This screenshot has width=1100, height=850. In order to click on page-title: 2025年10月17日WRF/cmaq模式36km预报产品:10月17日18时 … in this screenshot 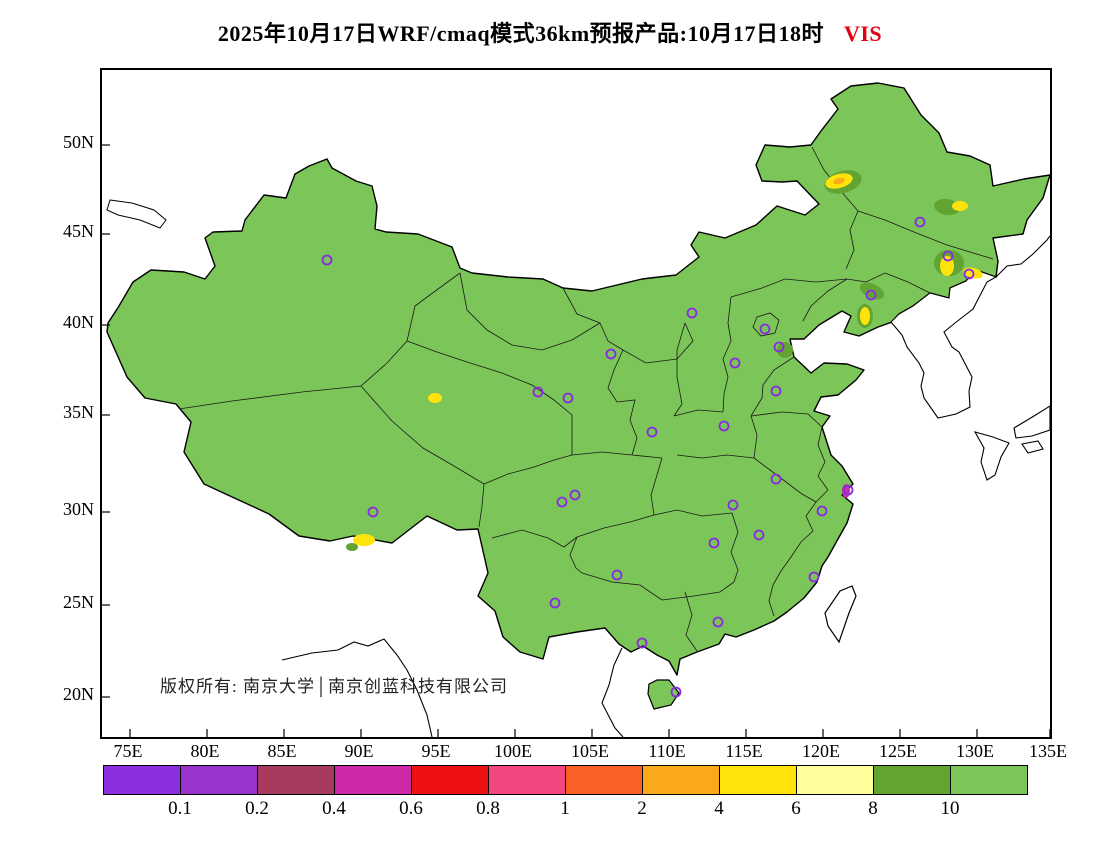, I will do `click(550, 32)`.